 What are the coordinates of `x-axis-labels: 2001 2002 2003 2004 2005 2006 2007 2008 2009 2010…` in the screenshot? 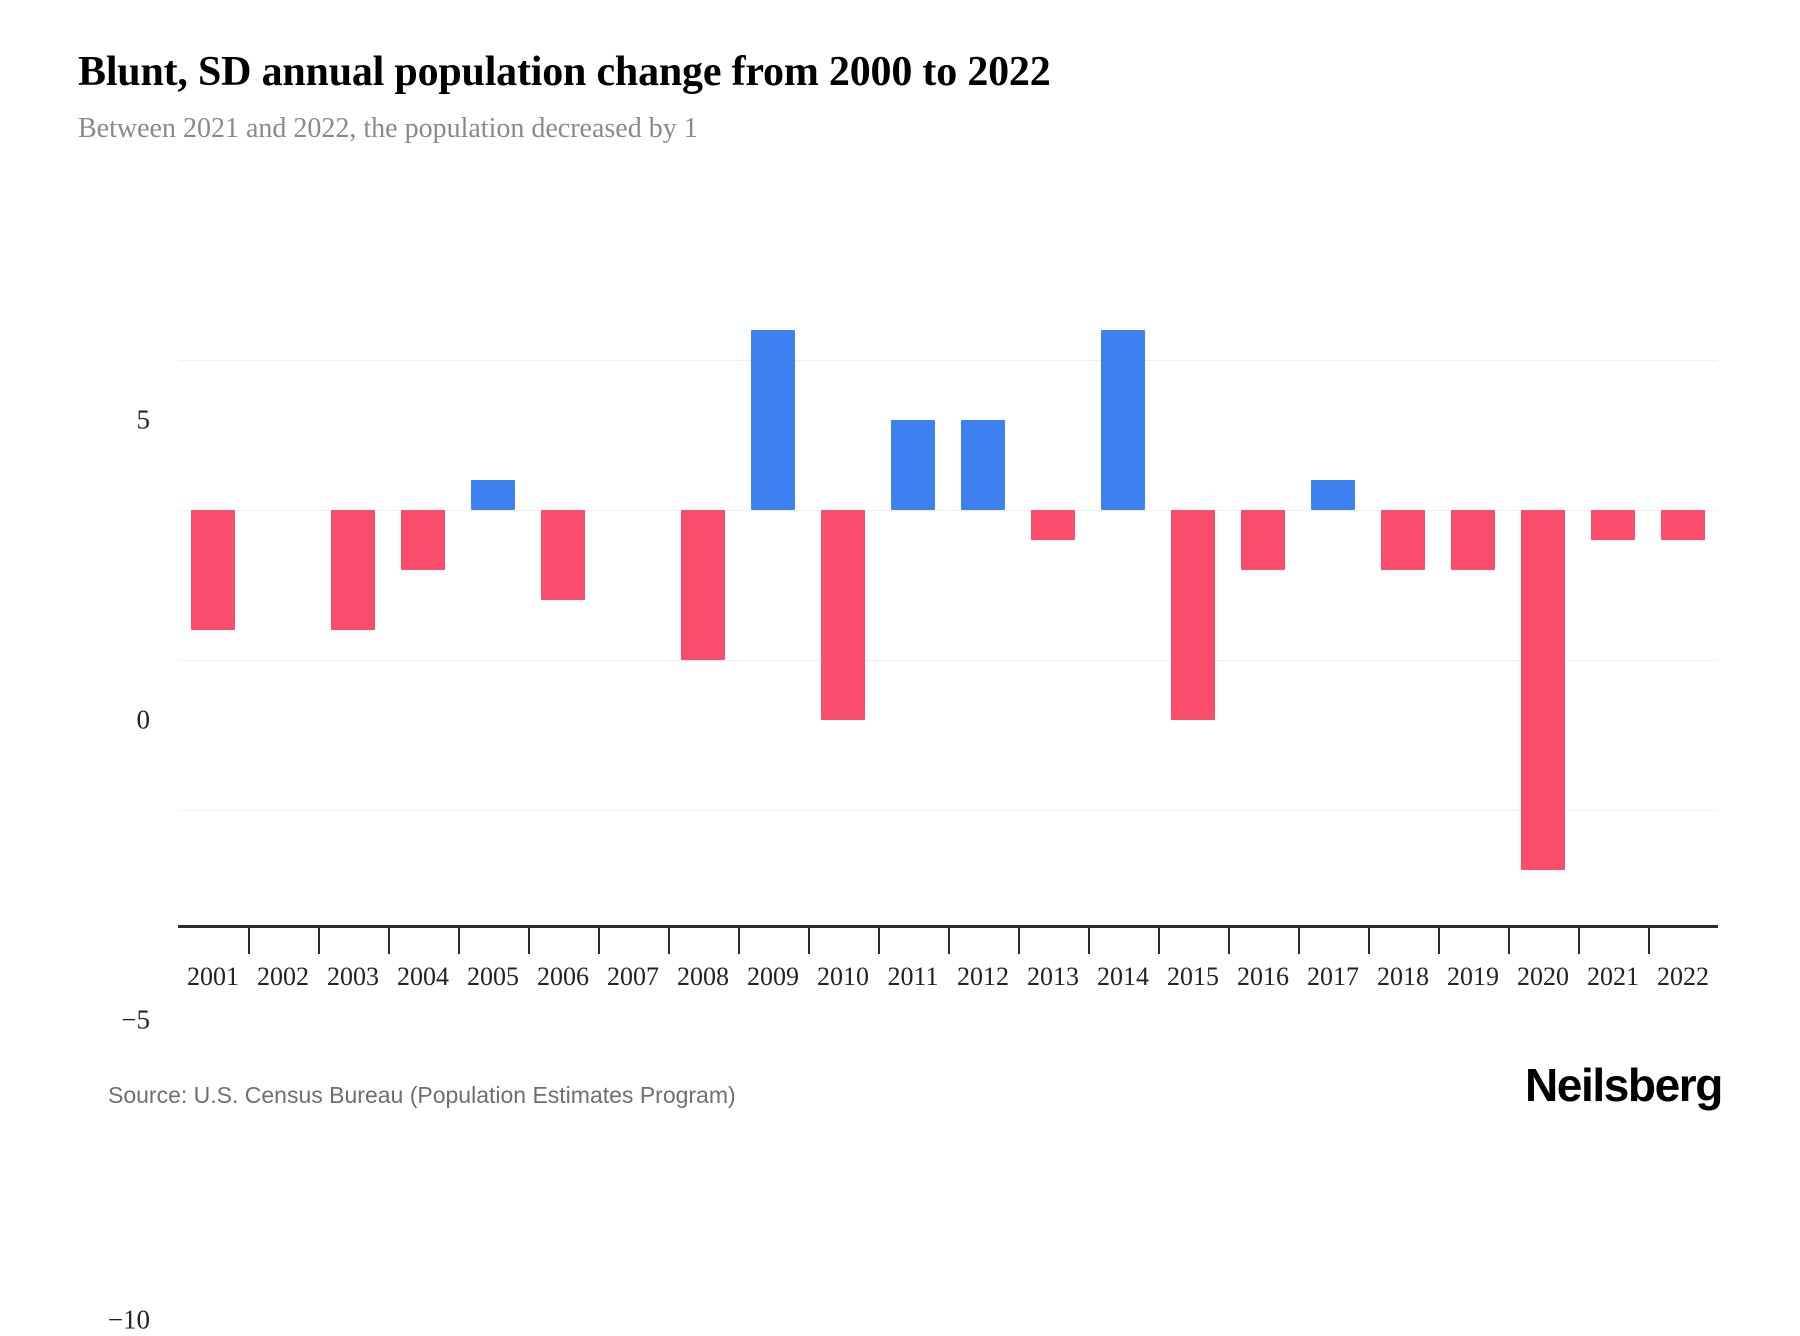 It's located at (948, 982).